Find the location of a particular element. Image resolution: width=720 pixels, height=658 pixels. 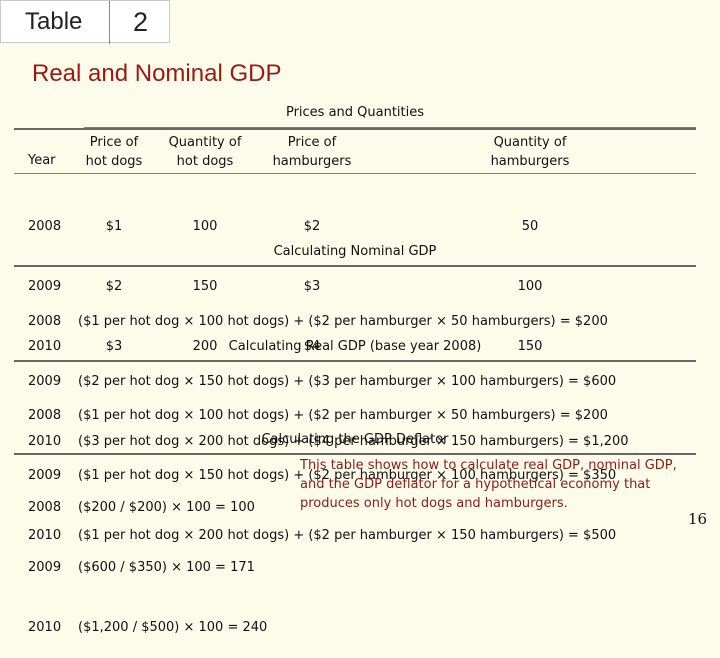

section-heading-deflator: Calculating the GDP Deflator is located at coordinates (355, 439).